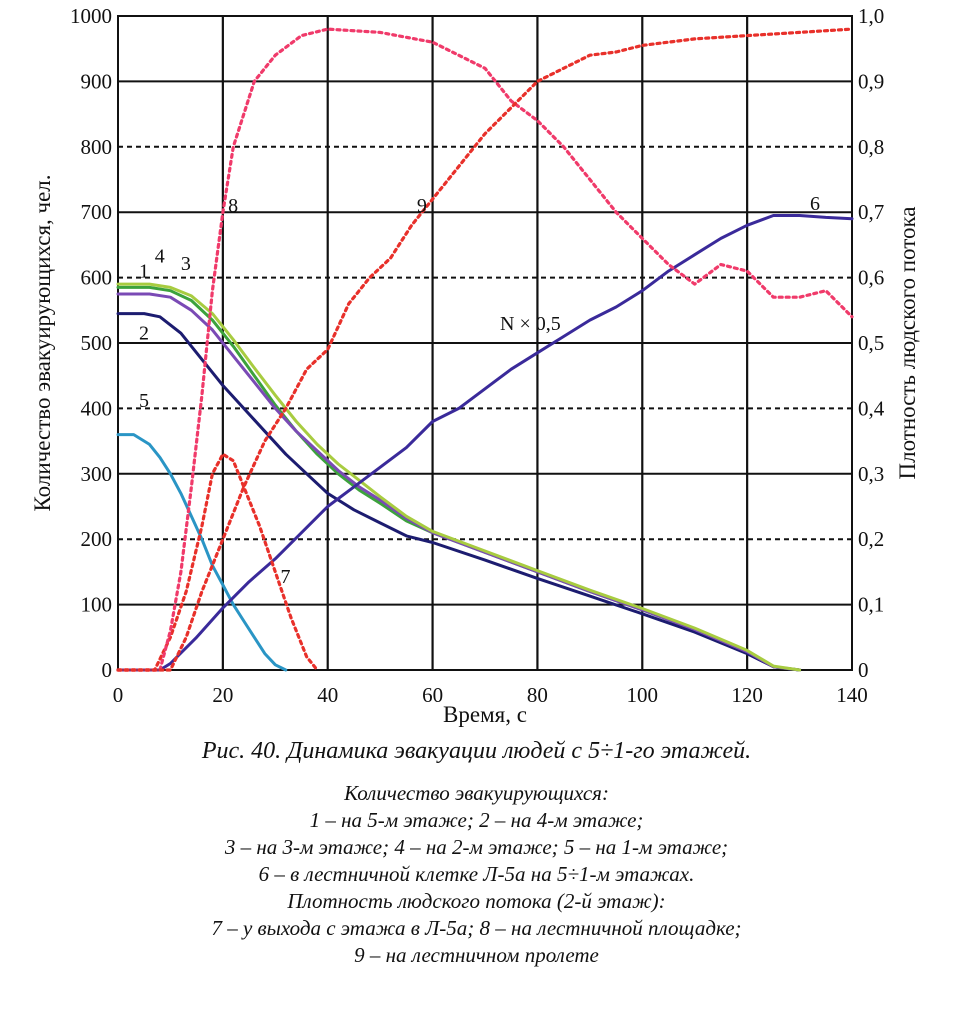 The width and height of the screenshot is (953, 1031). What do you see at coordinates (327, 695) in the screenshot?
I see `x-tick-label: 40` at bounding box center [327, 695].